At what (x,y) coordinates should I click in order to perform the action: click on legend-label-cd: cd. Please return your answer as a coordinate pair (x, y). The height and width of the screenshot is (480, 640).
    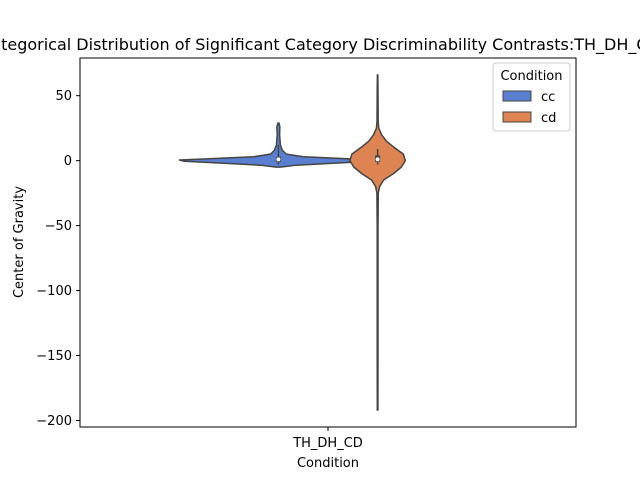
    Looking at the image, I should click on (548, 118).